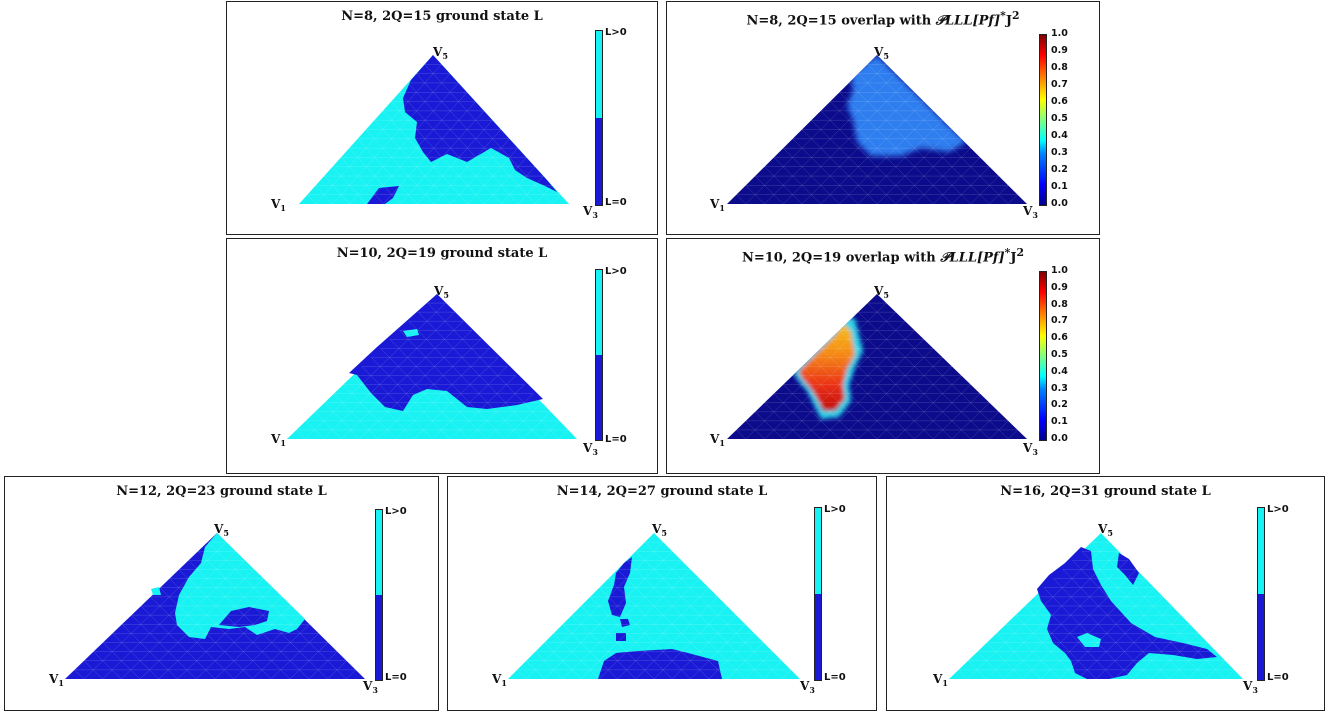  I want to click on heatmap-n12-ground-state, so click(215, 606).